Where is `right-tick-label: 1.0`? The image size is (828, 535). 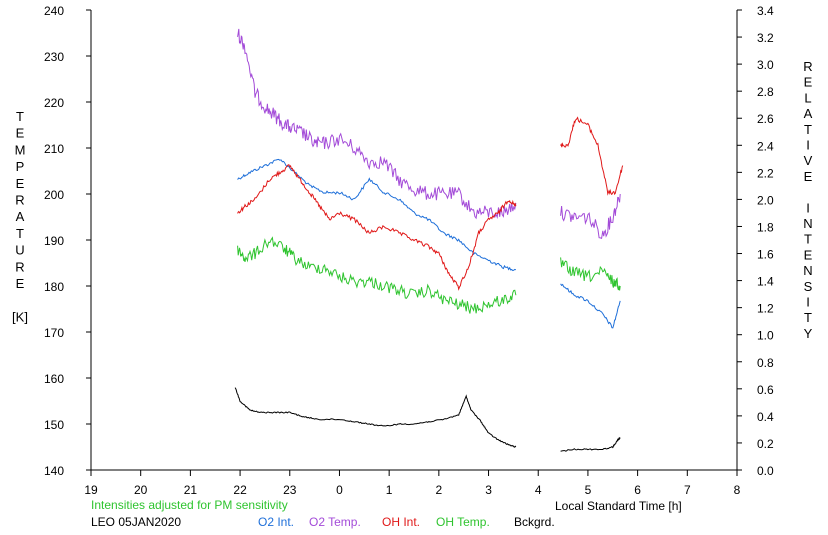 right-tick-label: 1.0 is located at coordinates (765, 336).